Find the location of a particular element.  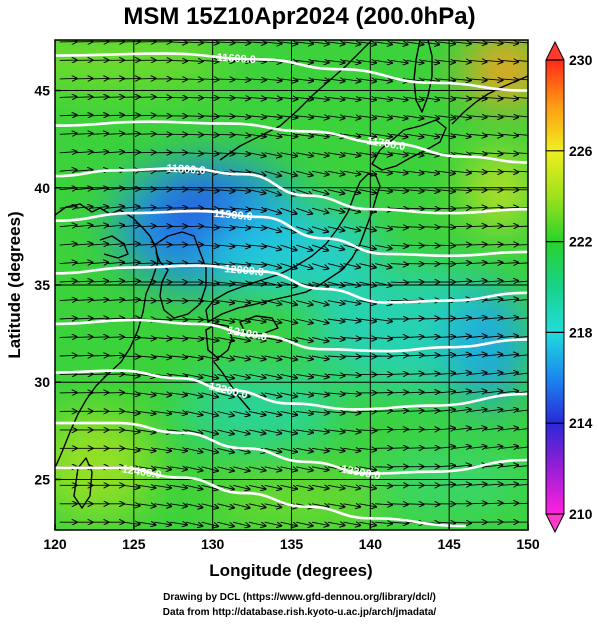

map-title: MSM 15Z10Apr2024 (200.0hPa) is located at coordinates (299, 16).